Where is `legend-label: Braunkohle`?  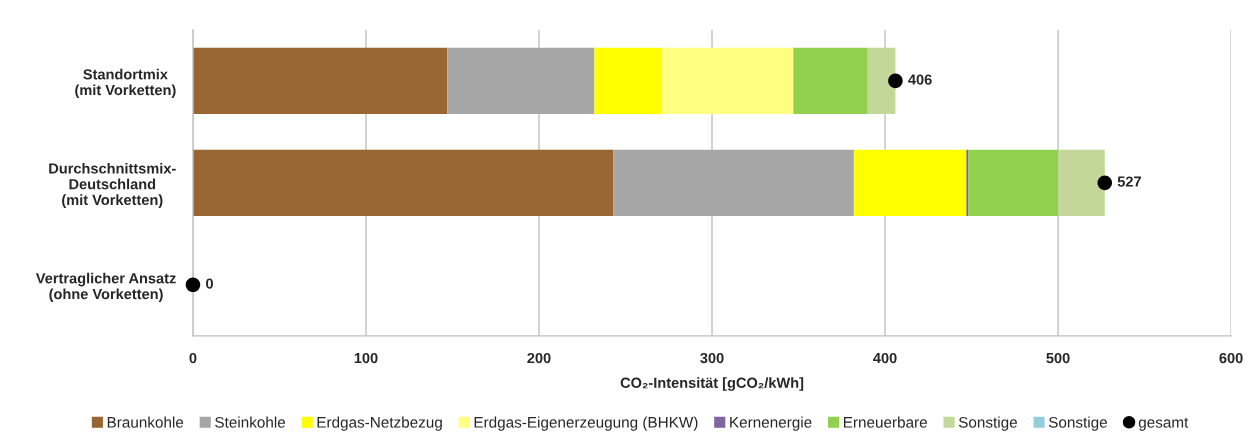
legend-label: Braunkohle is located at coordinates (145, 422).